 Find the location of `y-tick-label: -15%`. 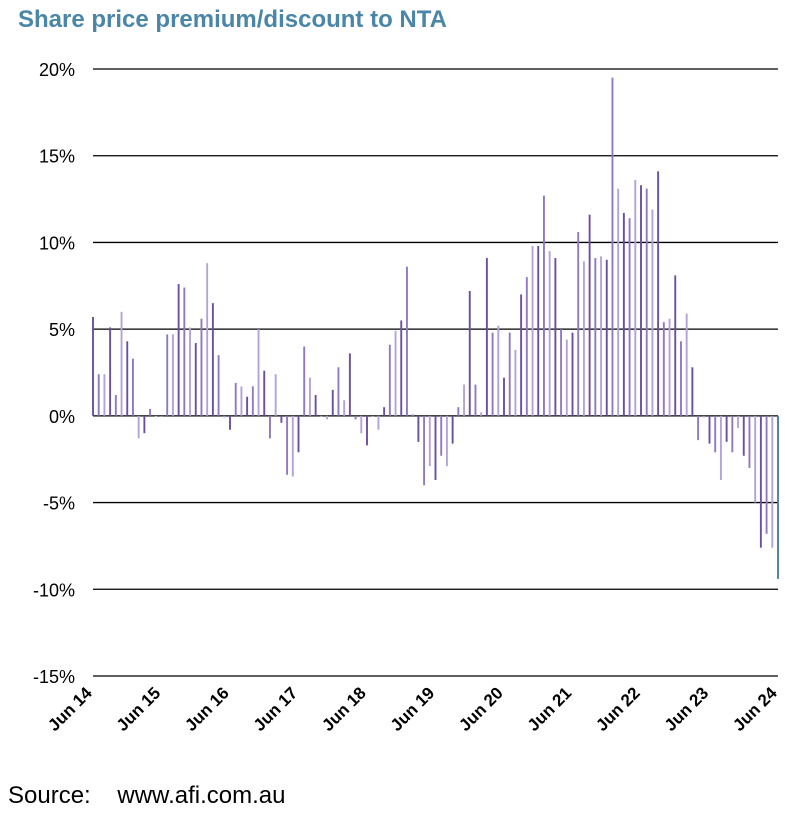

y-tick-label: -15% is located at coordinates (54, 677).